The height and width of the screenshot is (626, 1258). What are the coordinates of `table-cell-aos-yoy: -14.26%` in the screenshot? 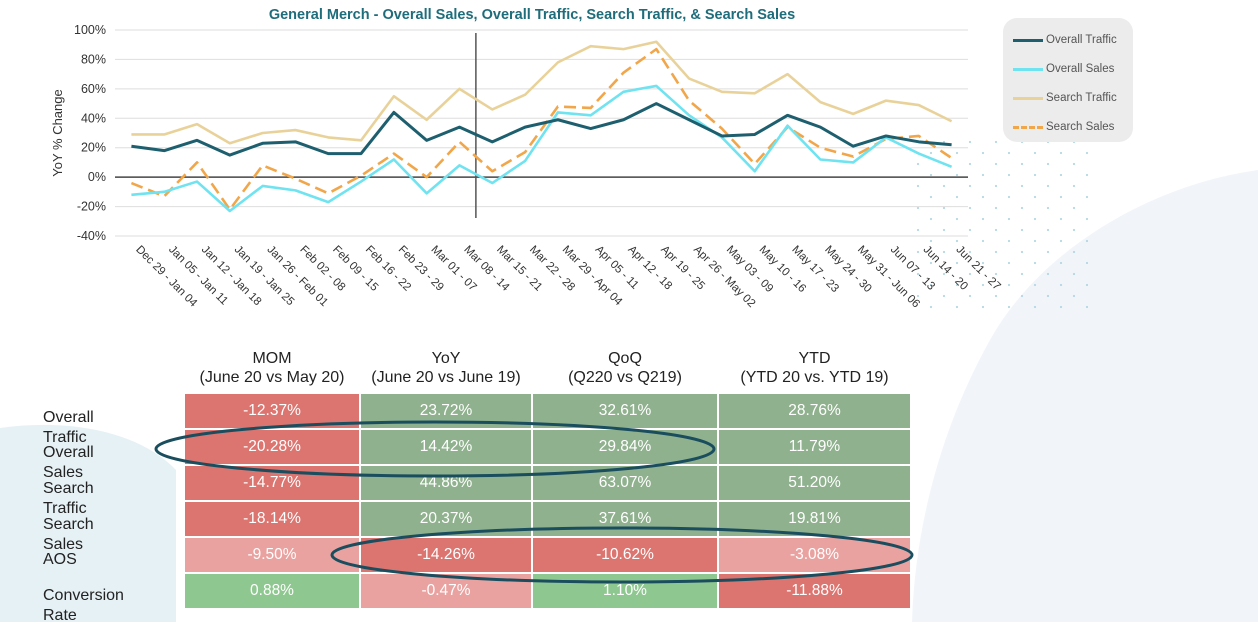 It's located at (446, 555).